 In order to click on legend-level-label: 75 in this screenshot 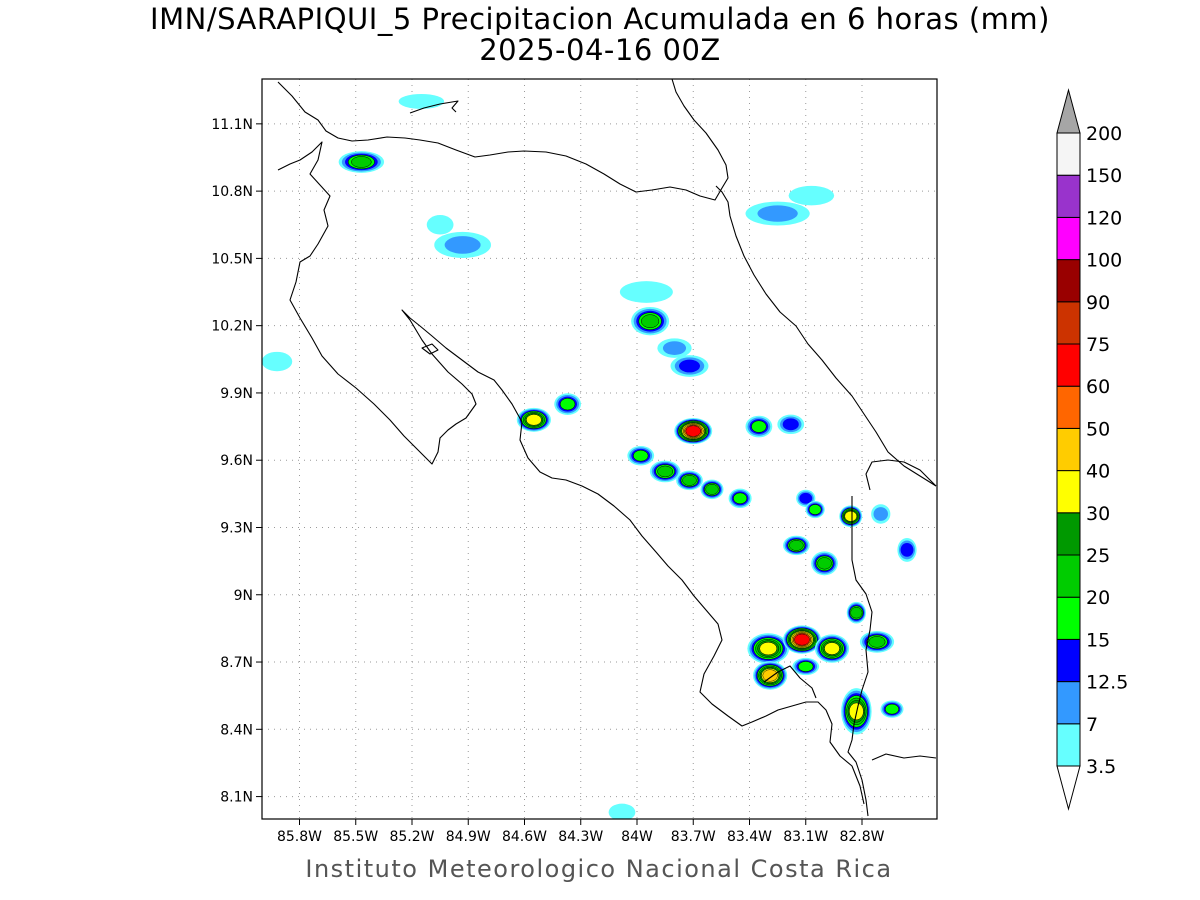, I will do `click(1098, 345)`.